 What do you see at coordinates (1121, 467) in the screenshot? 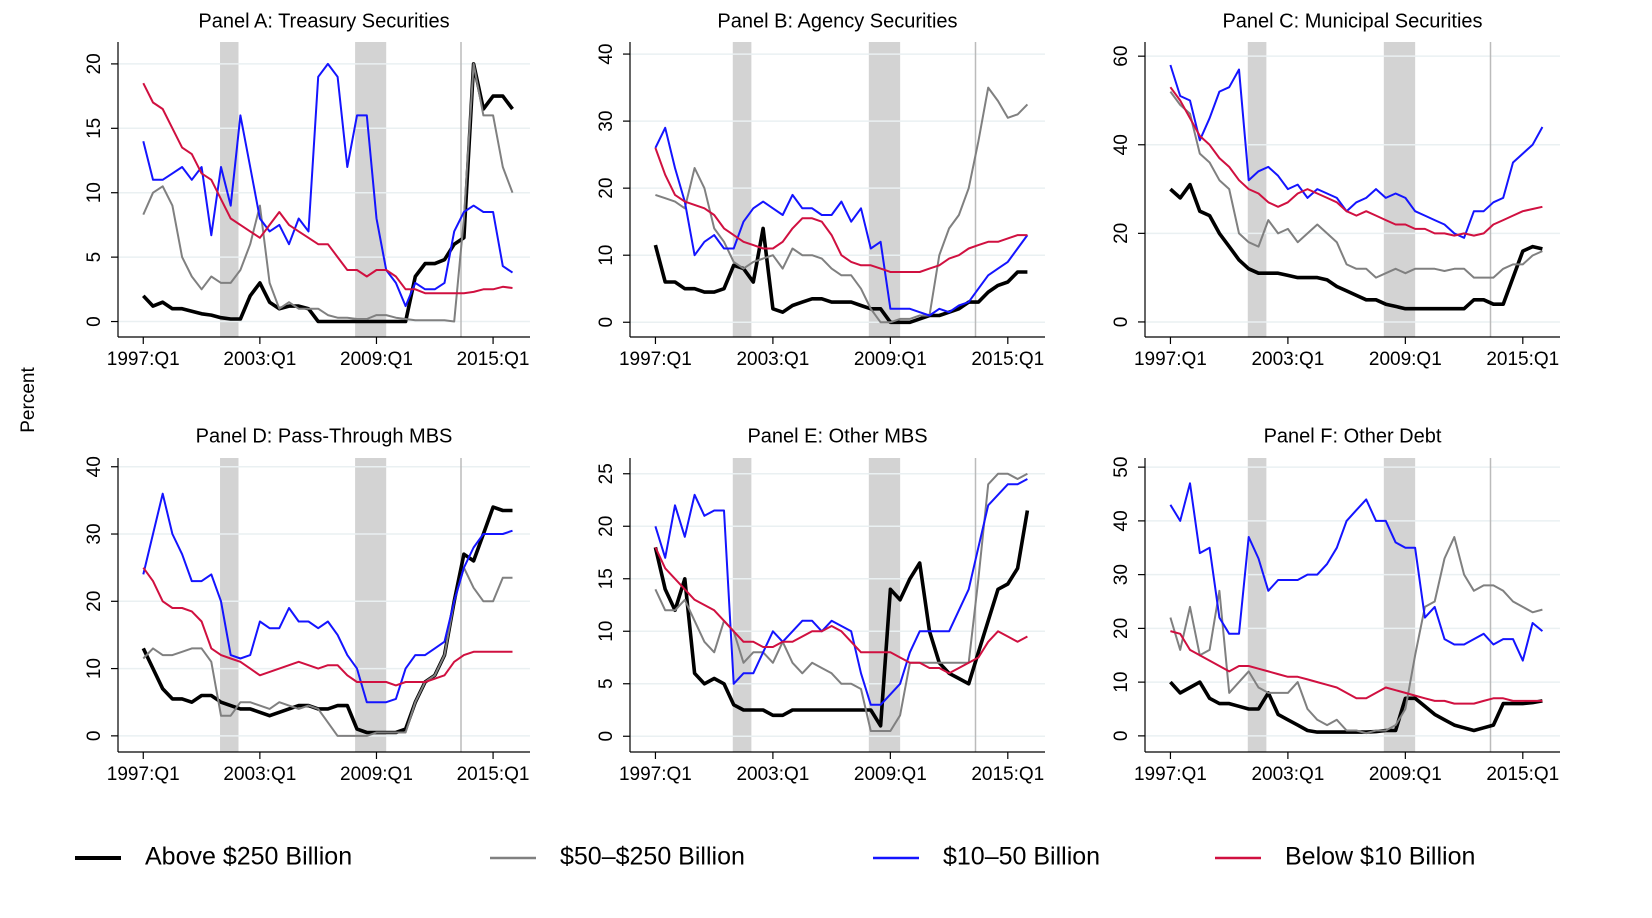
I see `y-tick-label: 50` at bounding box center [1121, 467].